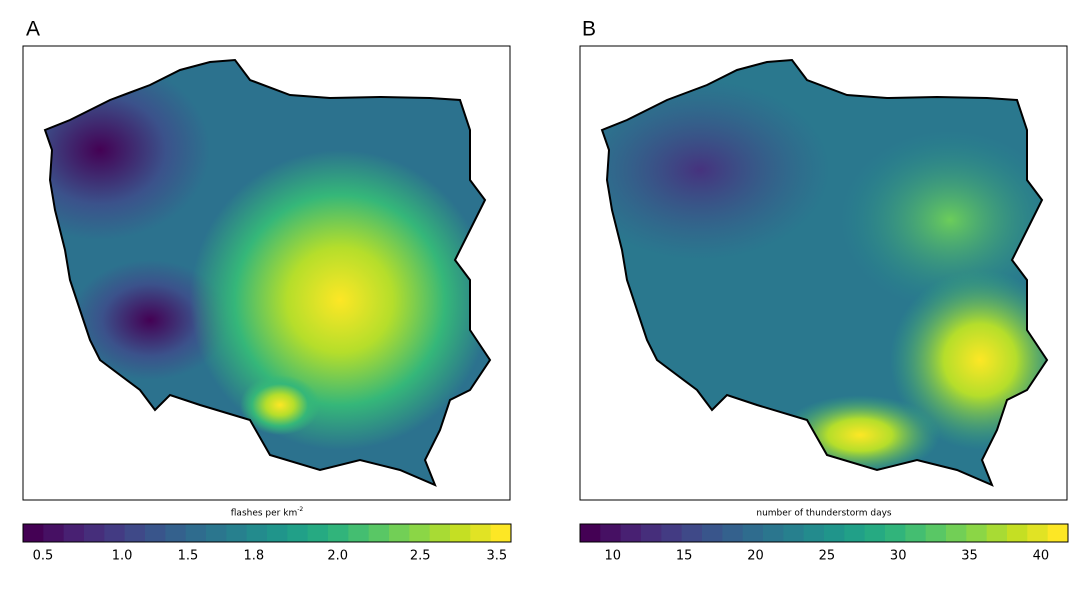  What do you see at coordinates (337, 556) in the screenshot?
I see `colorbar-tick-label: 2.0` at bounding box center [337, 556].